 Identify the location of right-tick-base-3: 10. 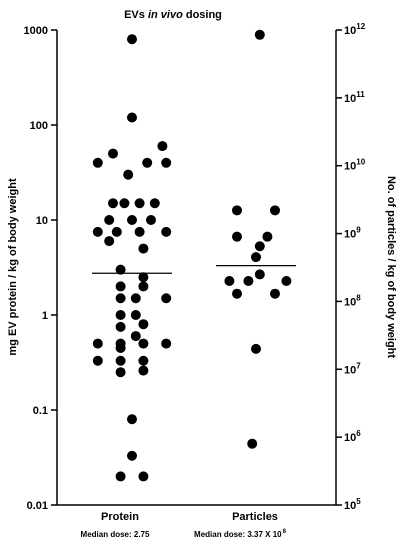
(350, 302).